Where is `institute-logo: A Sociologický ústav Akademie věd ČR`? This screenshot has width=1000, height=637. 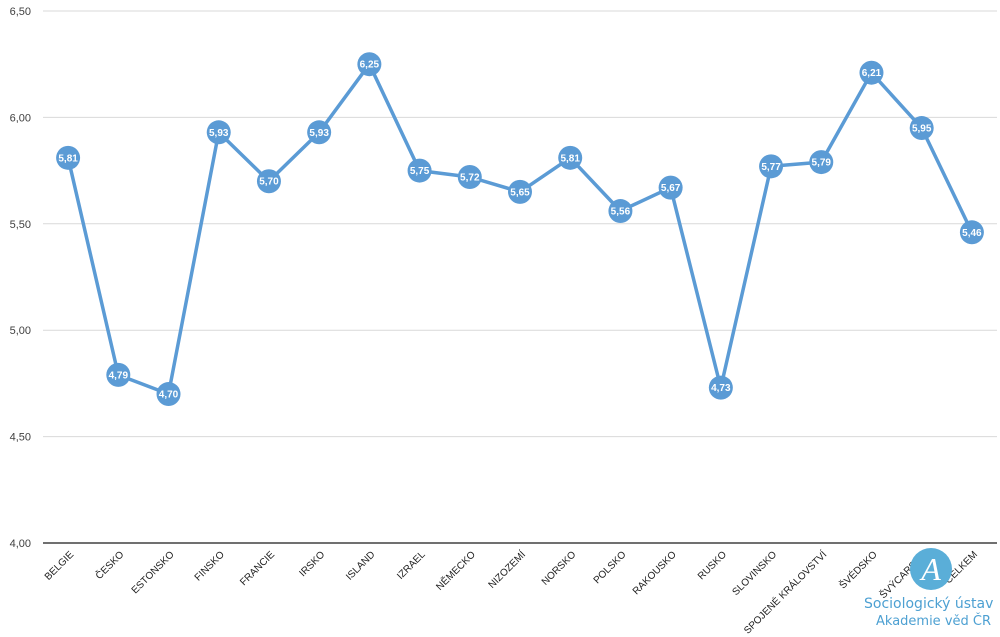
institute-logo: A Sociologický ústav Akademie věd ČR is located at coordinates (928, 591).